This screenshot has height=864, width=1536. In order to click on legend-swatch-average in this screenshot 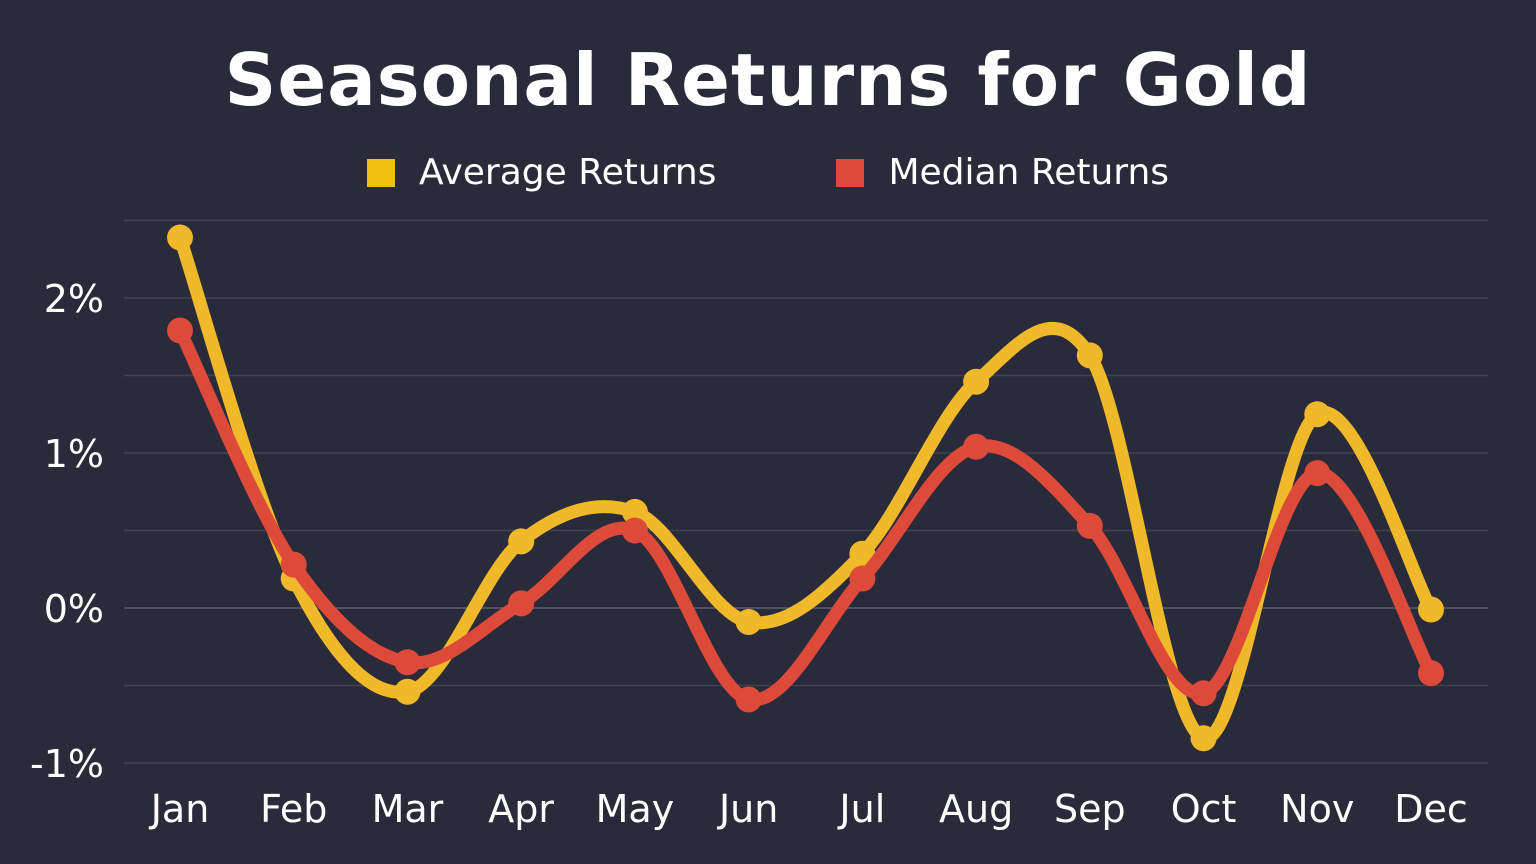, I will do `click(380, 172)`.